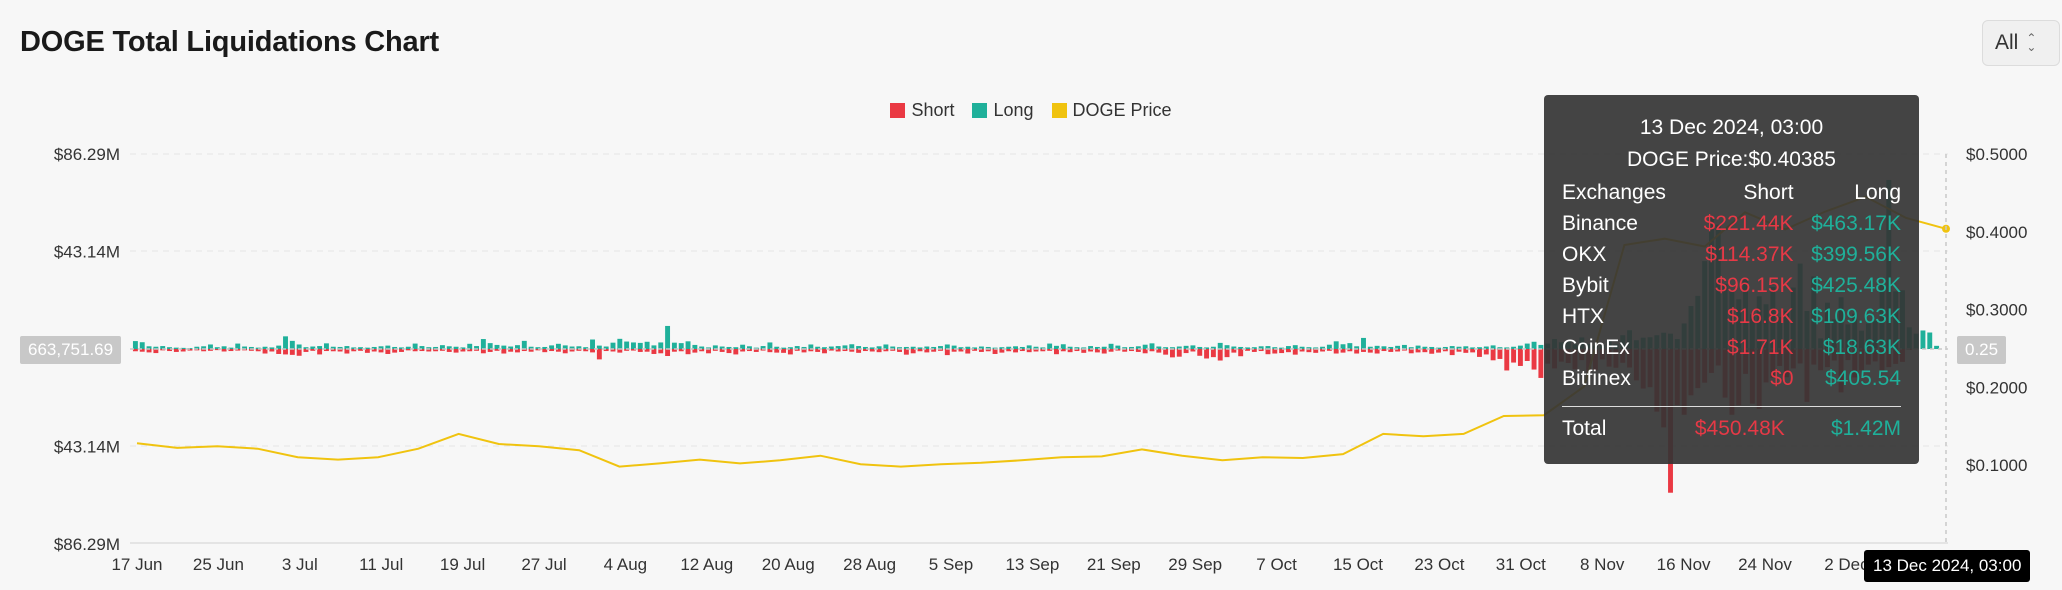 The height and width of the screenshot is (590, 2062). I want to click on x-axis-tick-label: 13 Sep, so click(1032, 564).